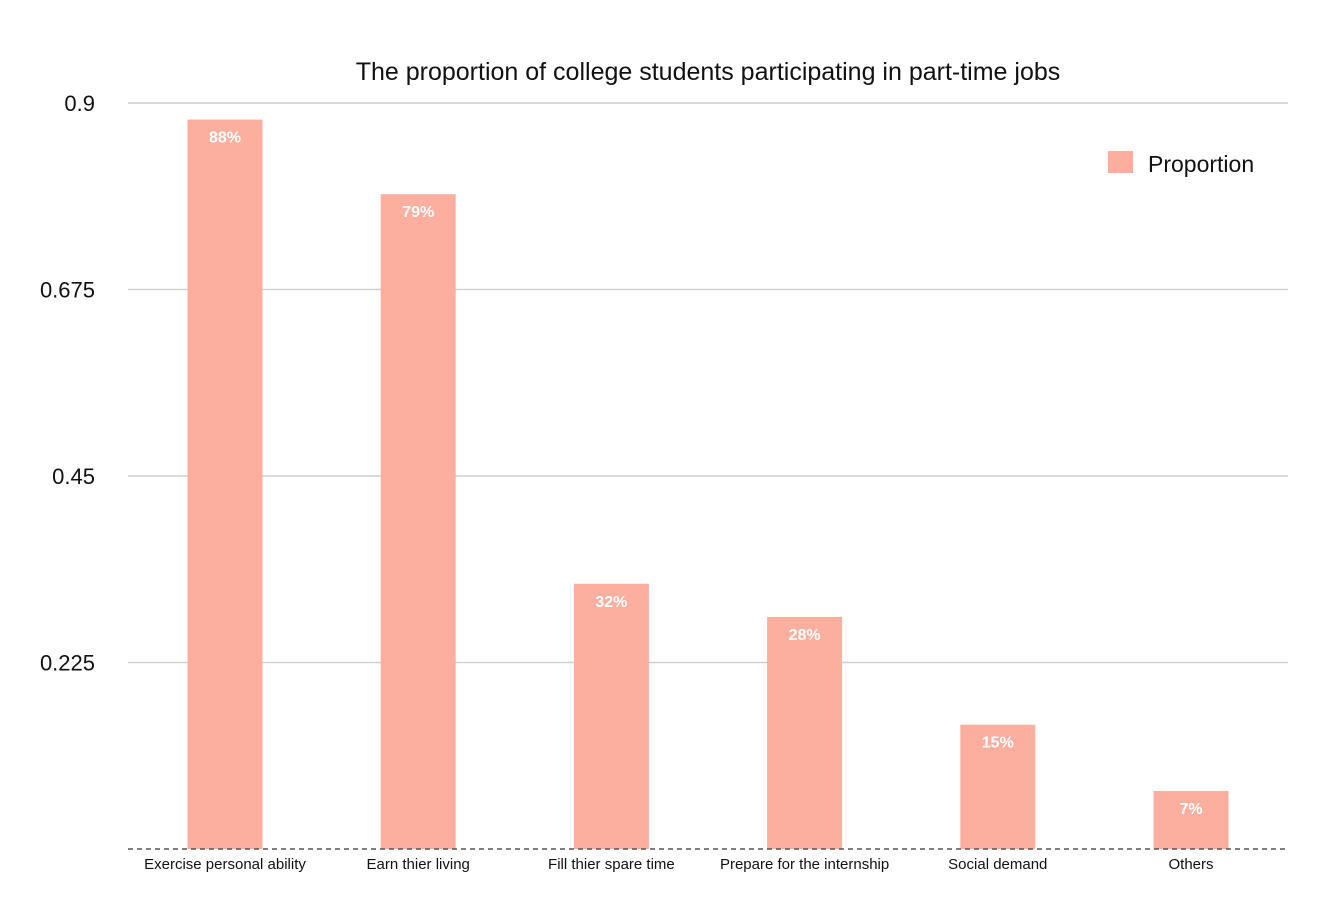 This screenshot has height=908, width=1332. What do you see at coordinates (1190, 809) in the screenshot?
I see `bar-value-label: 7%` at bounding box center [1190, 809].